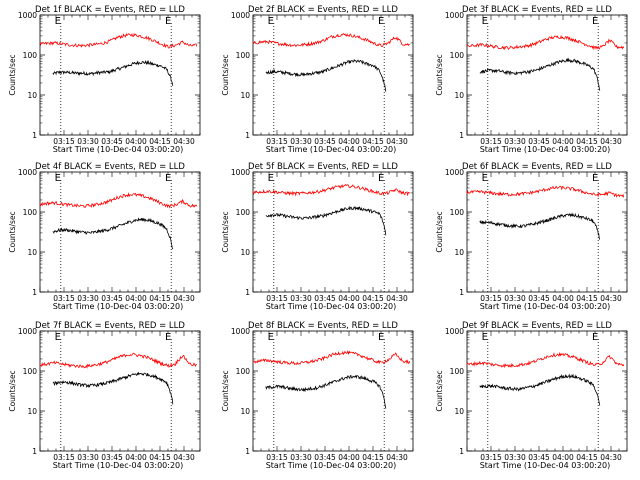 The image size is (640, 480). What do you see at coordinates (323, 10) in the screenshot?
I see `chart-title: Det 2f BLACK = Events, RED = LLD` at bounding box center [323, 10].